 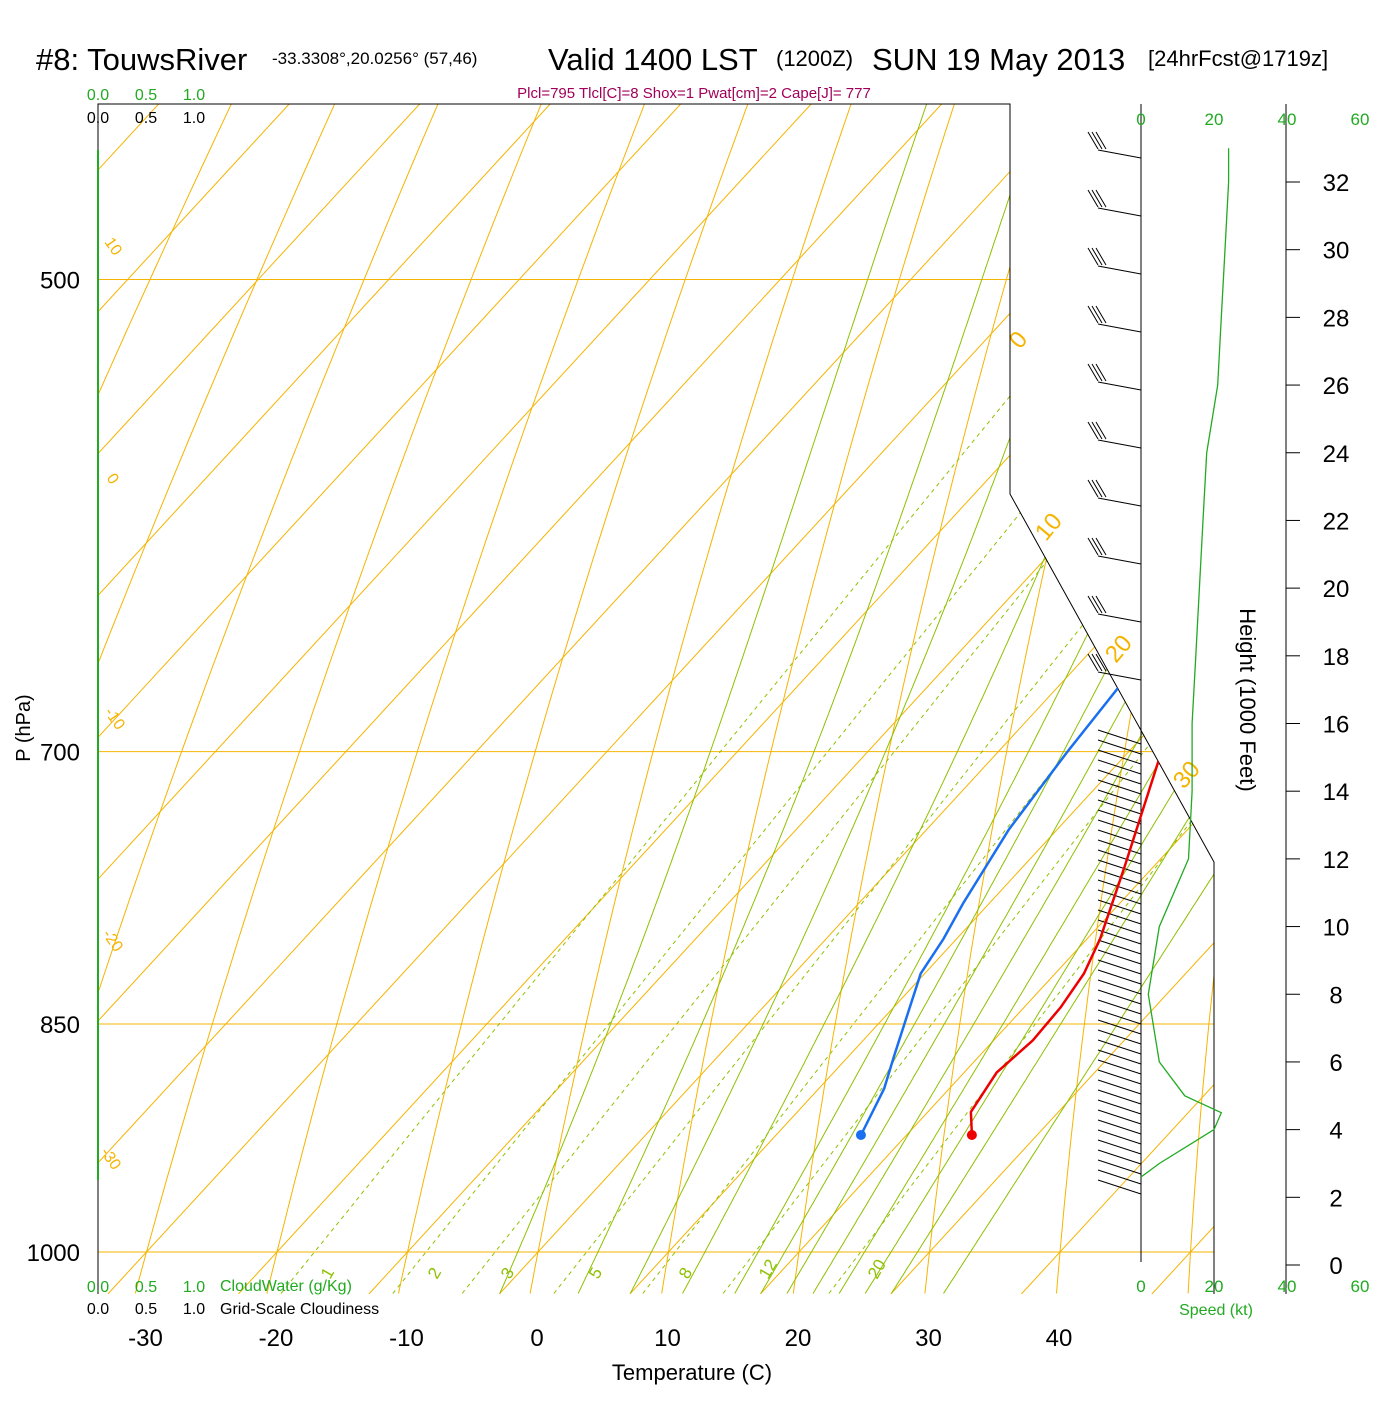 I want to click on pressure-tick-label: 700, so click(x=60, y=753).